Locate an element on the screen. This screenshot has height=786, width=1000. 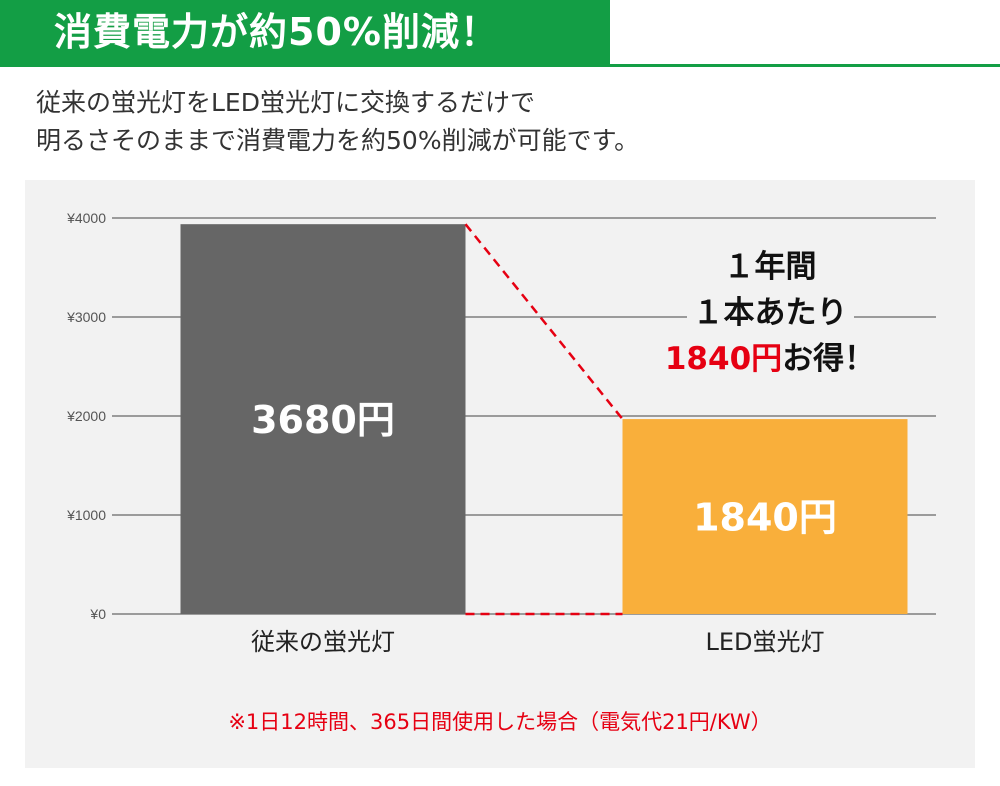
bar-value-label: 1840円 is located at coordinates (765, 518).